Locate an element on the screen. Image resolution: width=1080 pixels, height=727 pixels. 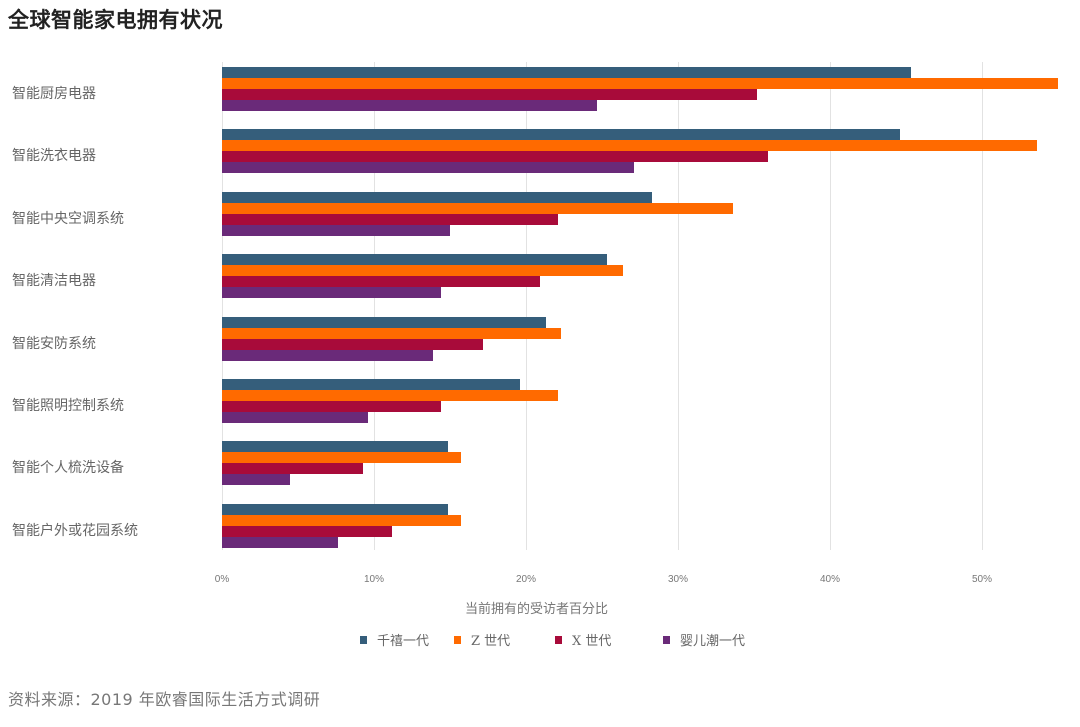
legend-item: 婴儿潮一代 is located at coordinates (704, 639).